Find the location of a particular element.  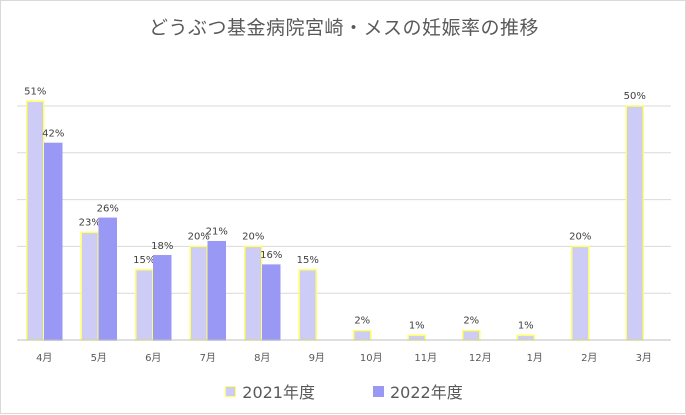

data-label-2021年度-1月: 1% is located at coordinates (526, 325).